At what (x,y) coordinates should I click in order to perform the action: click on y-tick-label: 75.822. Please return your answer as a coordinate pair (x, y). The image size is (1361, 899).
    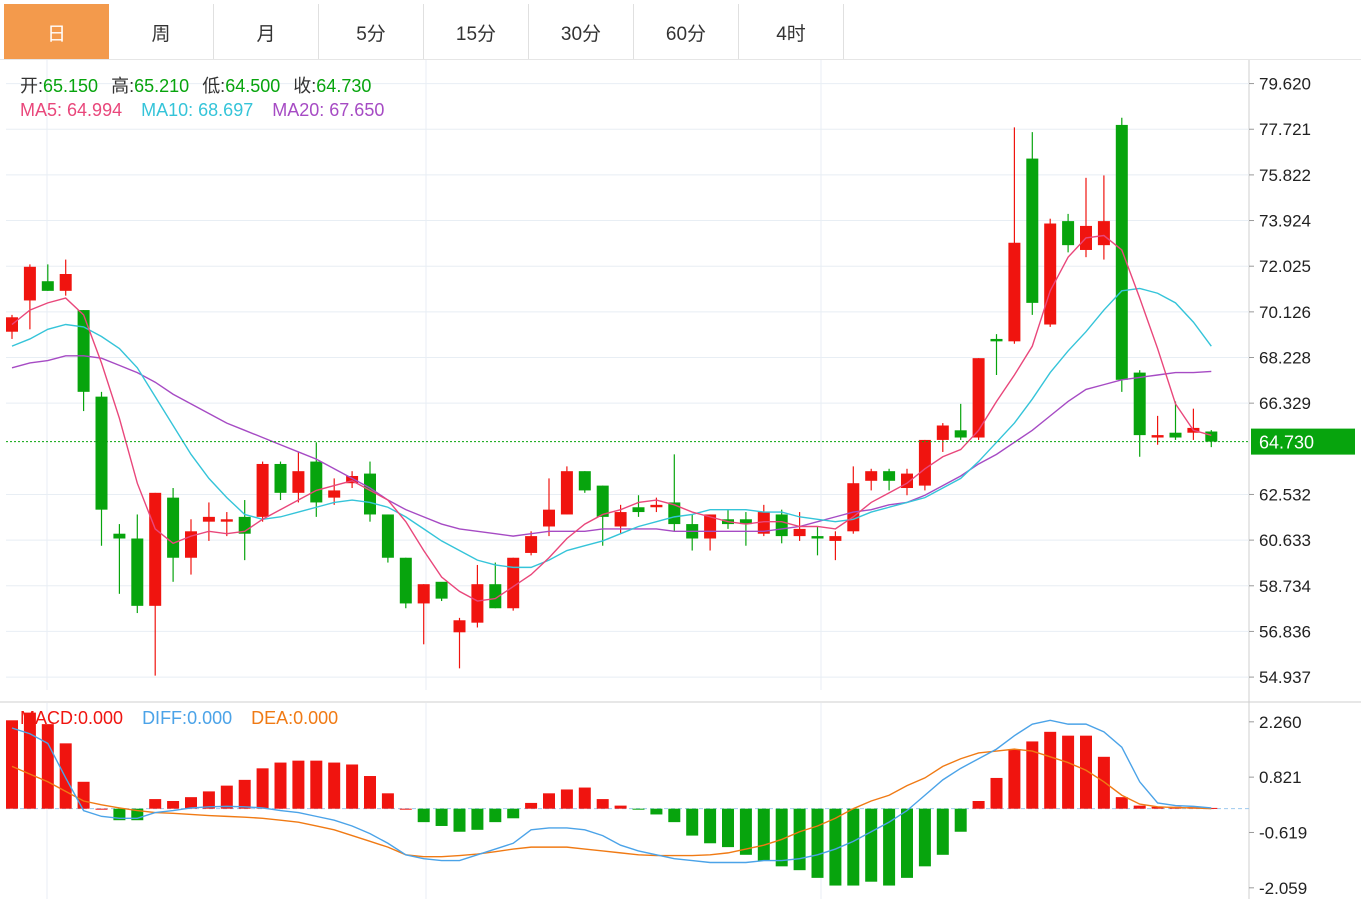
    Looking at the image, I should click on (1285, 175).